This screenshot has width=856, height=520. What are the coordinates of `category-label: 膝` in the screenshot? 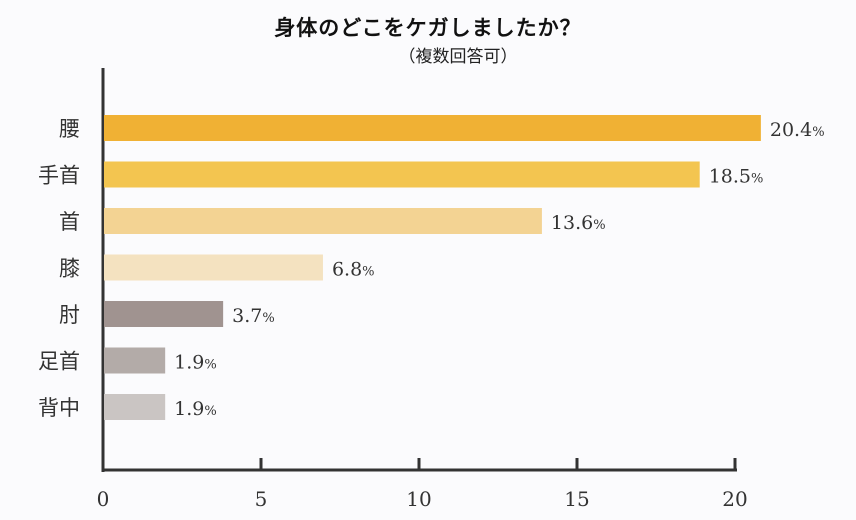 It's located at (69, 269).